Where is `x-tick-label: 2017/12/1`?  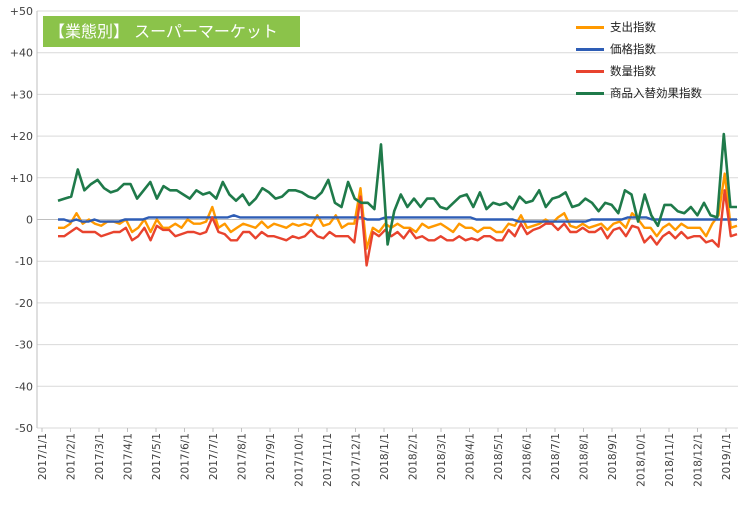
x-tick-label: 2017/12/1 is located at coordinates (357, 460).